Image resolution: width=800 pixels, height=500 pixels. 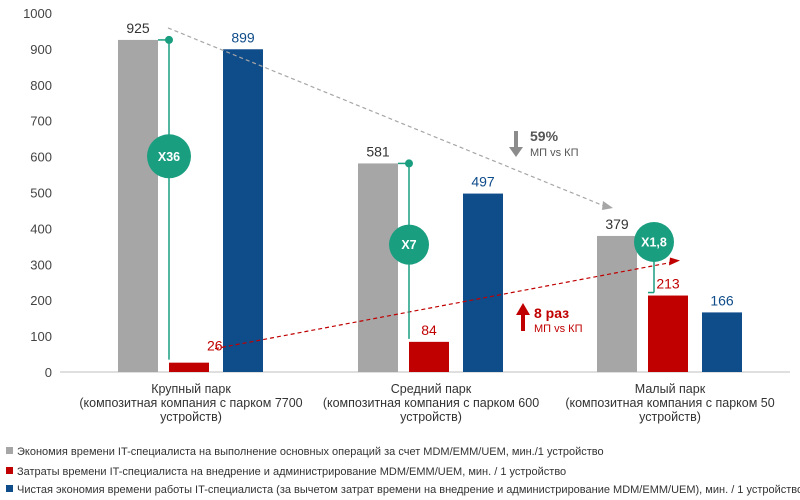 What do you see at coordinates (41, 85) in the screenshot?
I see `y-tick-label: 800` at bounding box center [41, 85].